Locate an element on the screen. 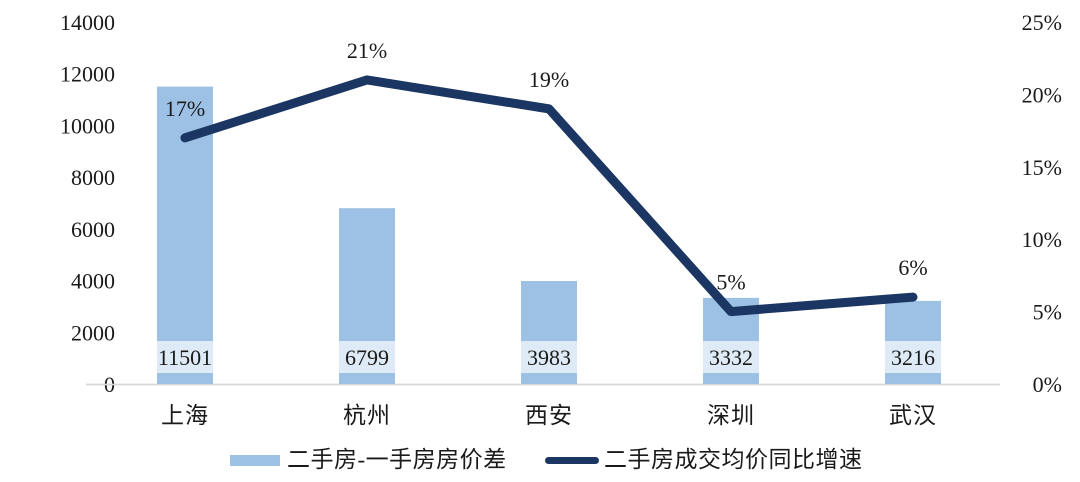  x-axis-category-label: 深圳 is located at coordinates (731, 415).